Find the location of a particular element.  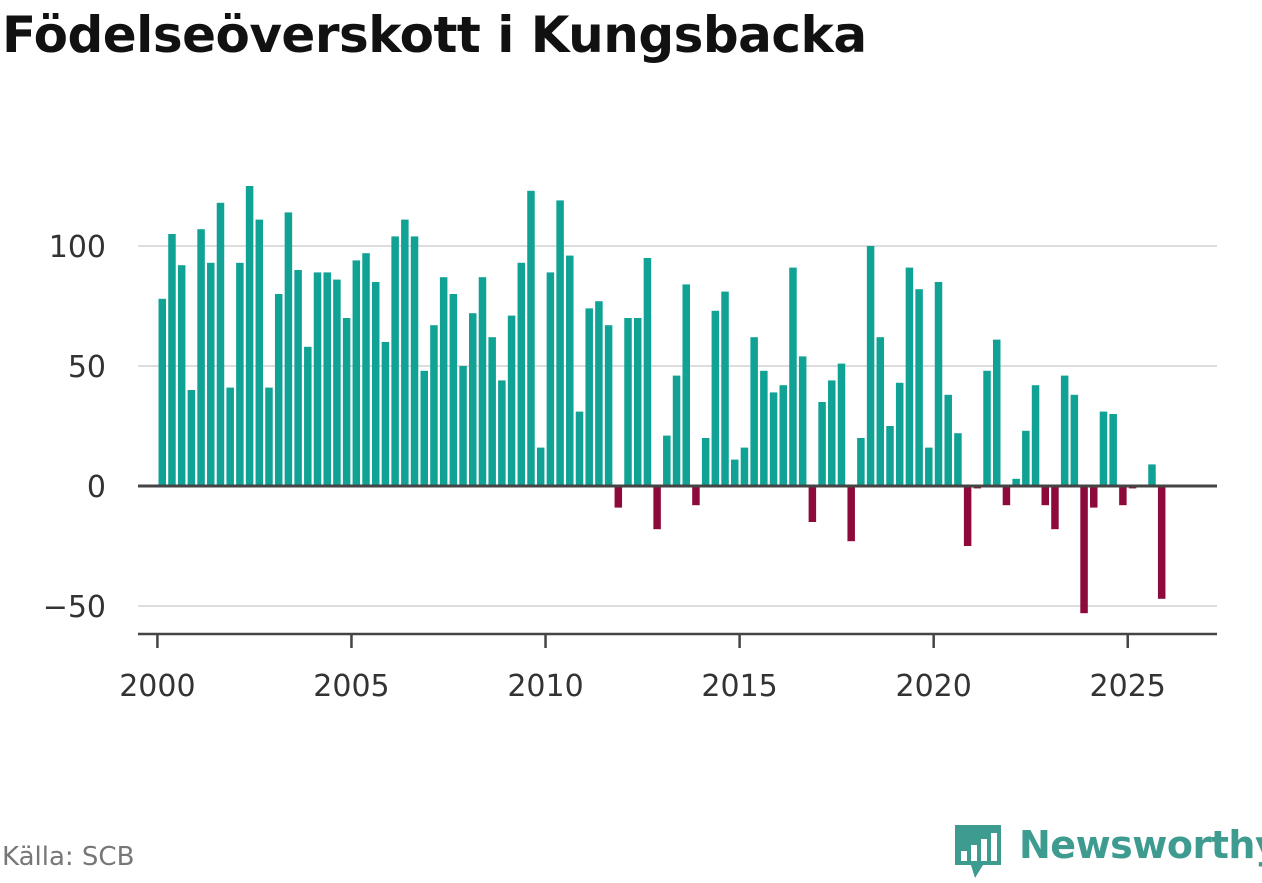

bar-2008-q2 is located at coordinates (482, 381).